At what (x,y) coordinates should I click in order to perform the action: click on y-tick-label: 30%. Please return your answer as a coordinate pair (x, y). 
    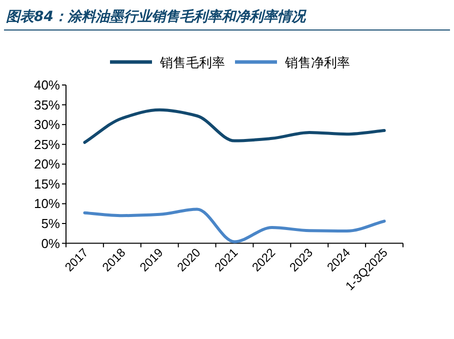
    Looking at the image, I should click on (47, 124).